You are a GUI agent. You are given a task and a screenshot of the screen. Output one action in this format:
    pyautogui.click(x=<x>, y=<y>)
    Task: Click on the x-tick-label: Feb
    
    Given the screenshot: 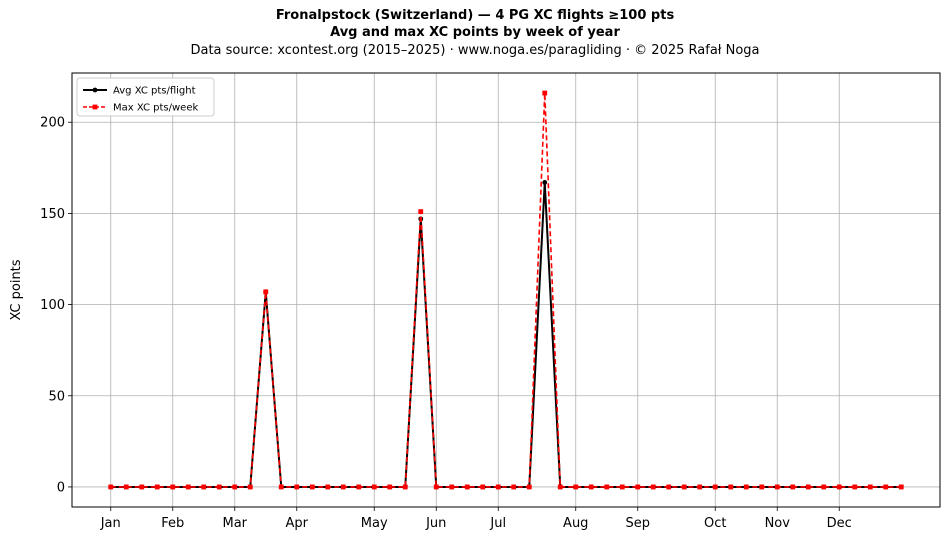 What is the action you would take?
    pyautogui.click(x=172, y=523)
    